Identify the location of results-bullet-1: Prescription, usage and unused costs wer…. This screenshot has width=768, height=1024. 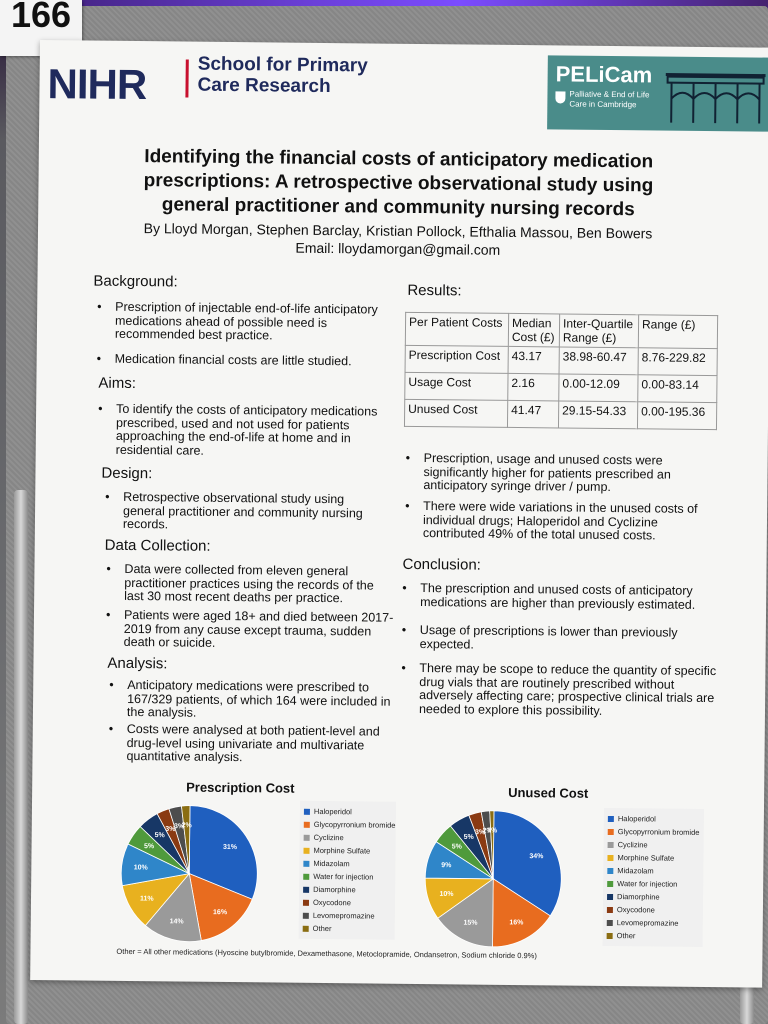
(573, 473).